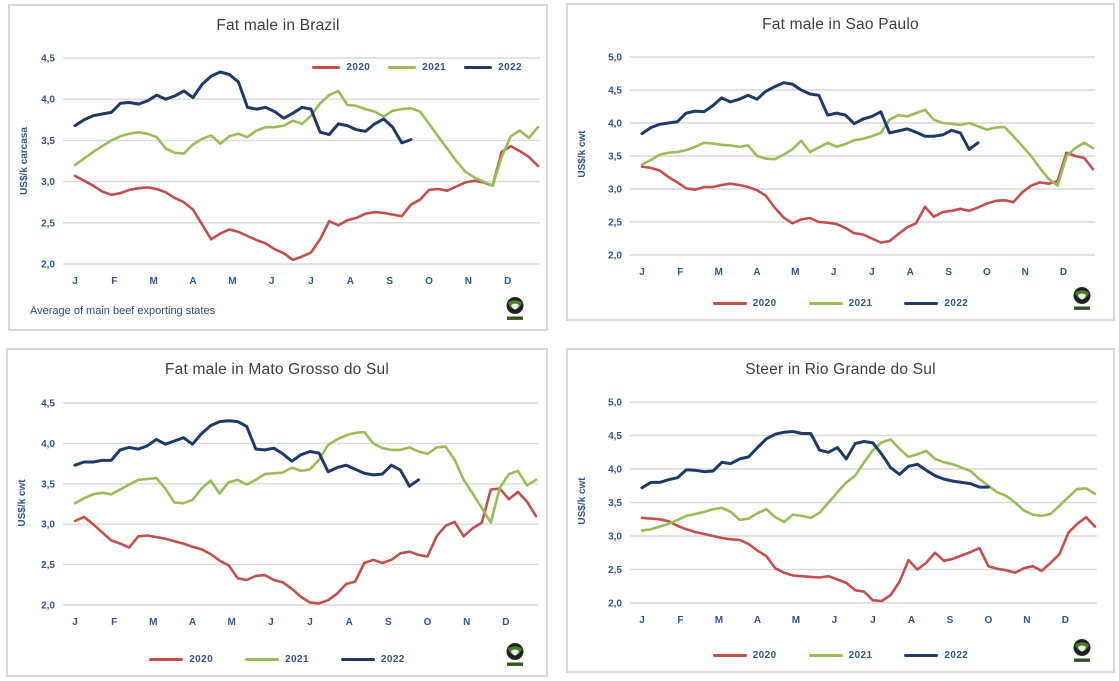 Image resolution: width=1119 pixels, height=681 pixels. Describe the element at coordinates (123, 311) in the screenshot. I see `chart-footnote: Average of main beef exporting states` at that location.